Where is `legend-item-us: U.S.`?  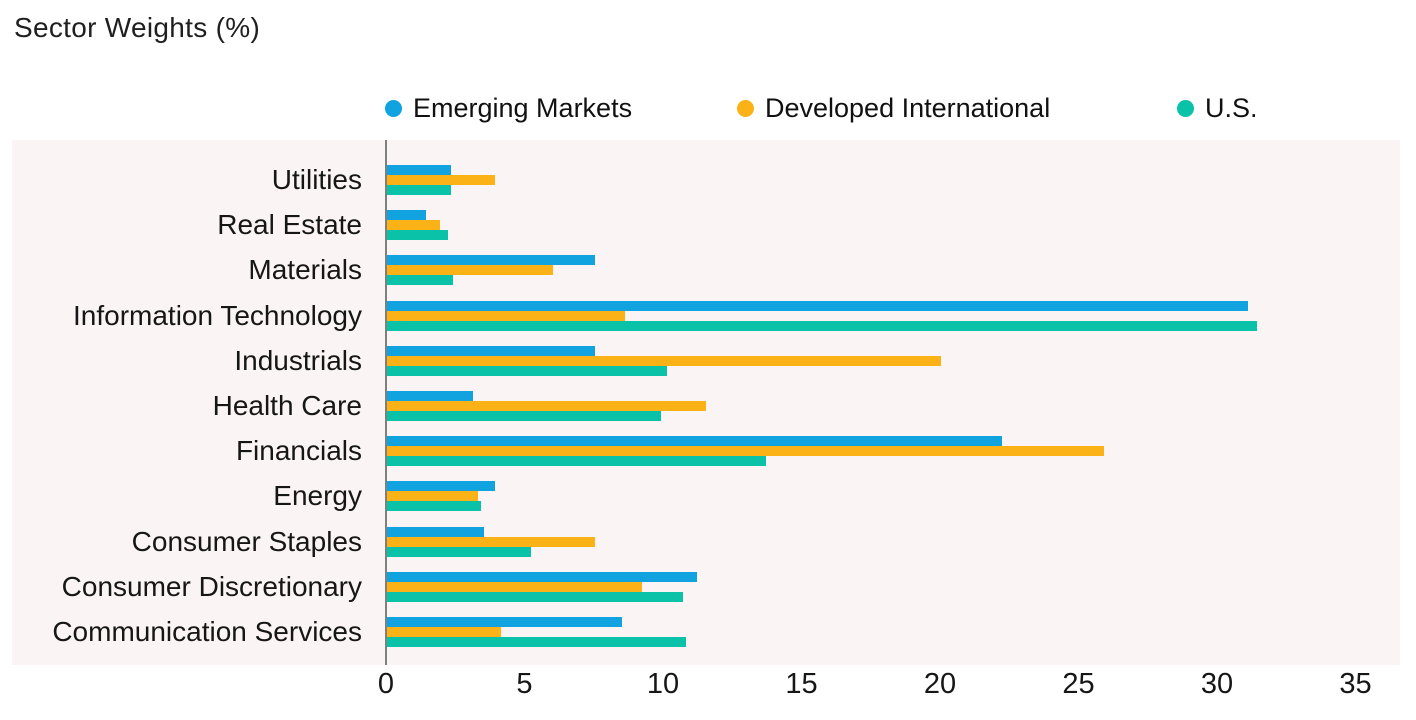
legend-item-us: U.S. is located at coordinates (1217, 108).